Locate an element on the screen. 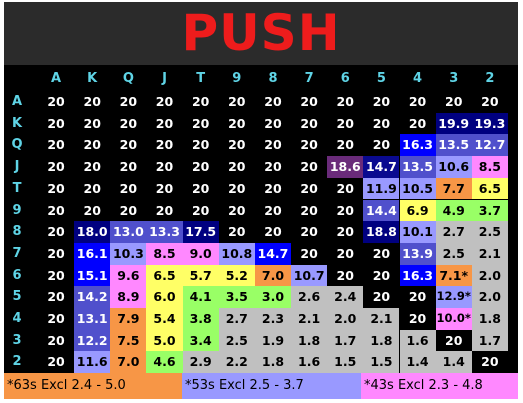  table-cell: 3.0 is located at coordinates (273, 297).